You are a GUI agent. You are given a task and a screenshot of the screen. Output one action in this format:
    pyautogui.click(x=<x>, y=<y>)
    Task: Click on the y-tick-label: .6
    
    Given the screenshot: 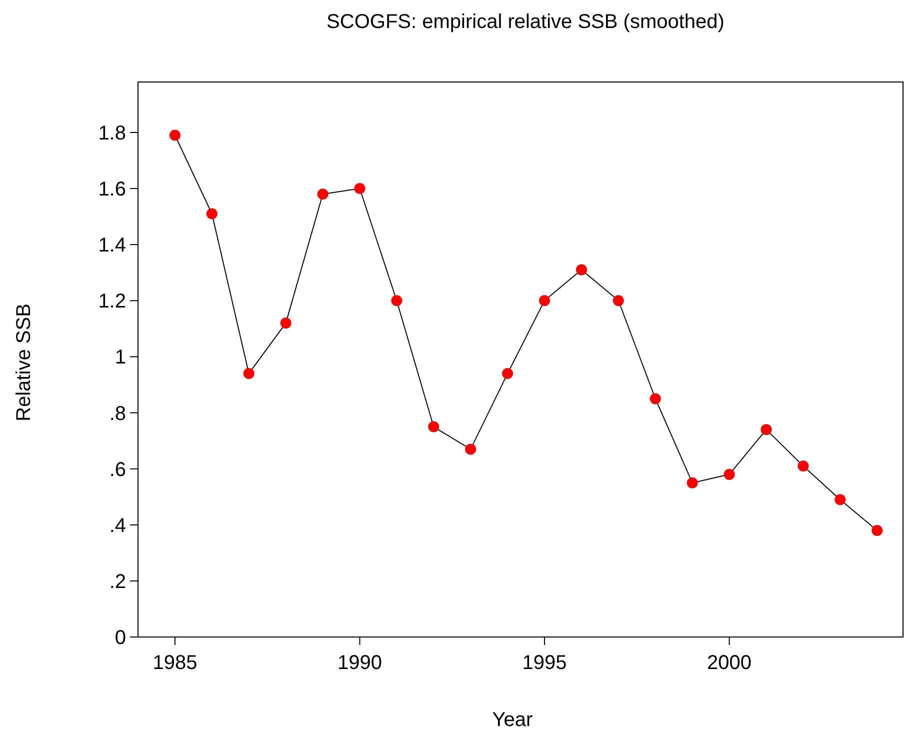 What is the action you would take?
    pyautogui.click(x=117, y=469)
    